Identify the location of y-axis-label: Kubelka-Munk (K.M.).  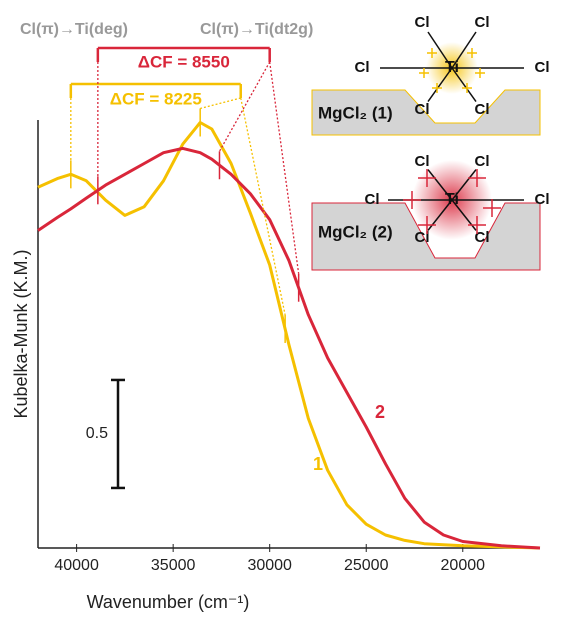
(21, 333).